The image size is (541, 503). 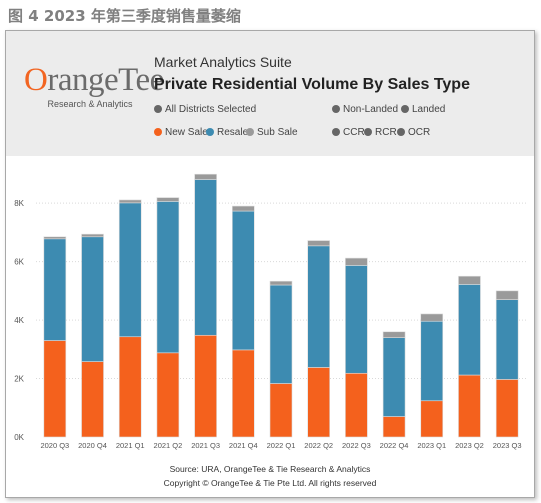 What do you see at coordinates (19, 379) in the screenshot?
I see `y-tick-label: 2K` at bounding box center [19, 379].